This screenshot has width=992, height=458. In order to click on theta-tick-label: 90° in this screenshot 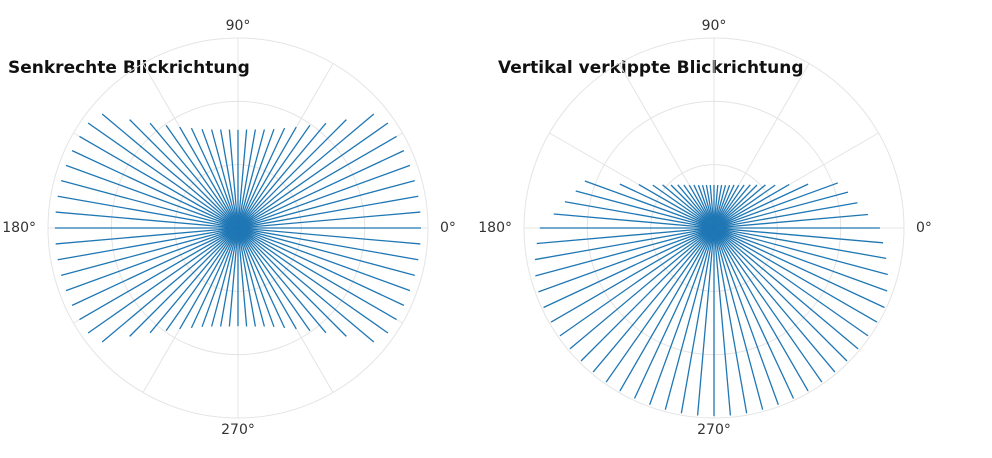, I will do `click(714, 26)`.